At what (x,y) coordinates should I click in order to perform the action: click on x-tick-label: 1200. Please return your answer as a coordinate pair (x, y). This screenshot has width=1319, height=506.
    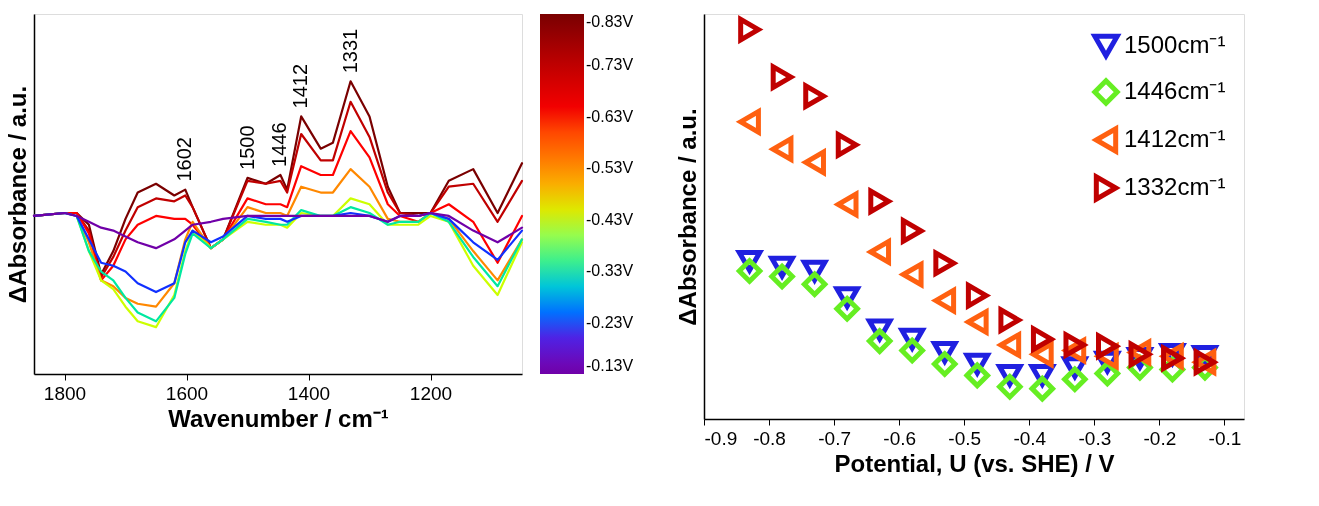
    Looking at the image, I should click on (431, 393).